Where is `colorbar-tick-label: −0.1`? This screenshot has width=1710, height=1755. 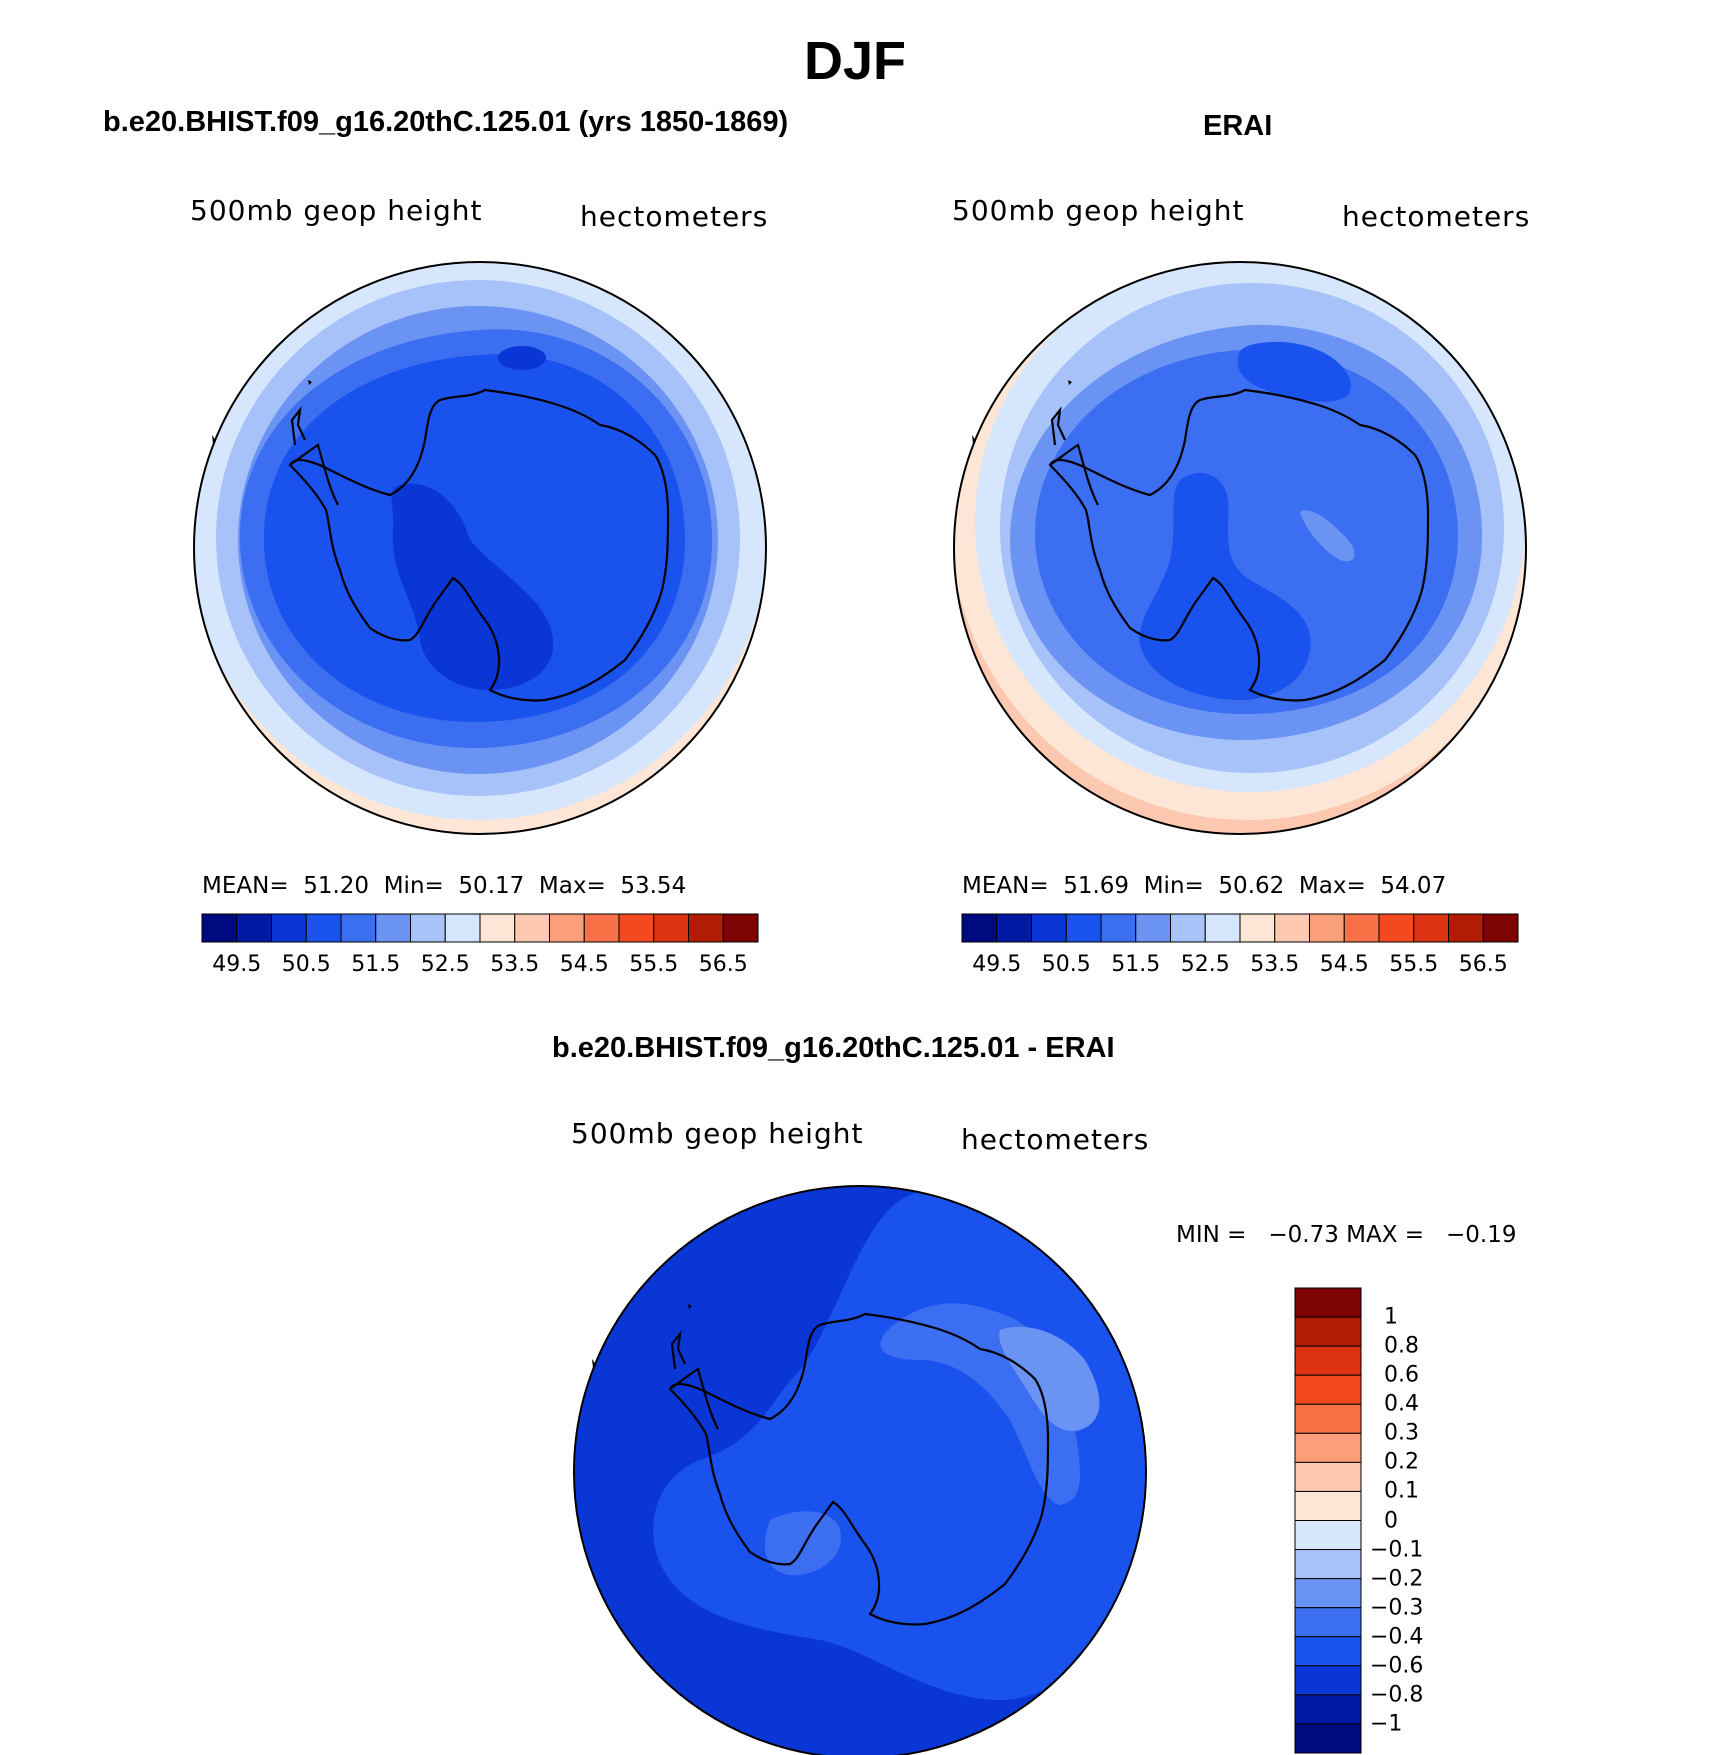
colorbar-tick-label: −0.1 is located at coordinates (1397, 1550).